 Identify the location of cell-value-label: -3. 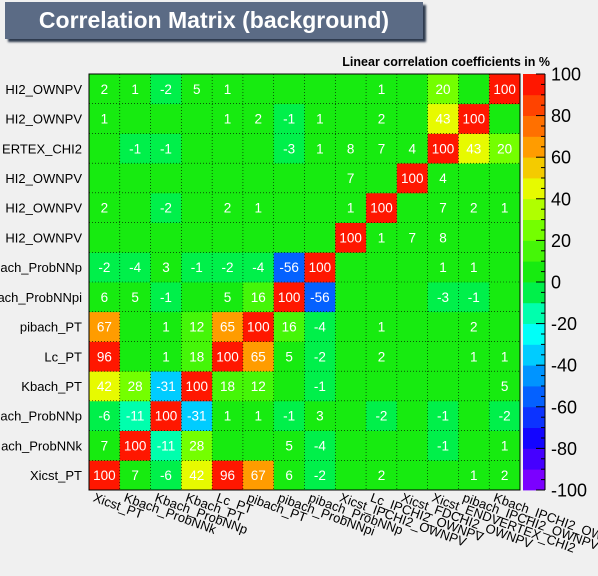
(289, 148).